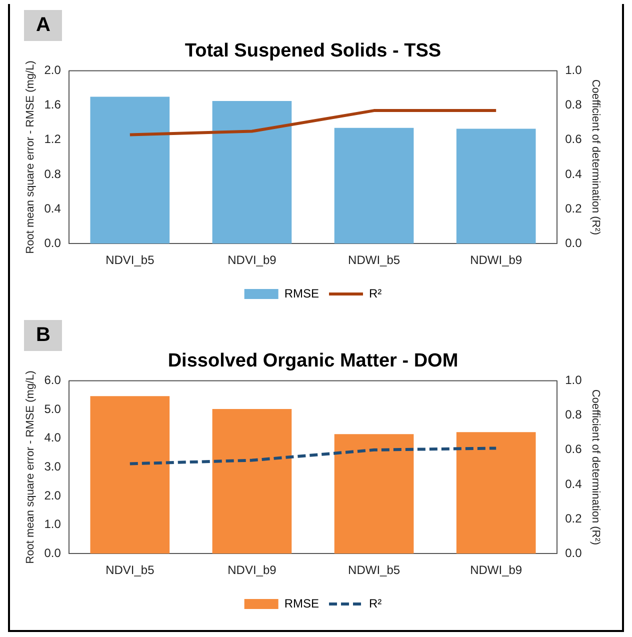 The width and height of the screenshot is (632, 637). I want to click on y-tick-label: 1.6, so click(53, 105).